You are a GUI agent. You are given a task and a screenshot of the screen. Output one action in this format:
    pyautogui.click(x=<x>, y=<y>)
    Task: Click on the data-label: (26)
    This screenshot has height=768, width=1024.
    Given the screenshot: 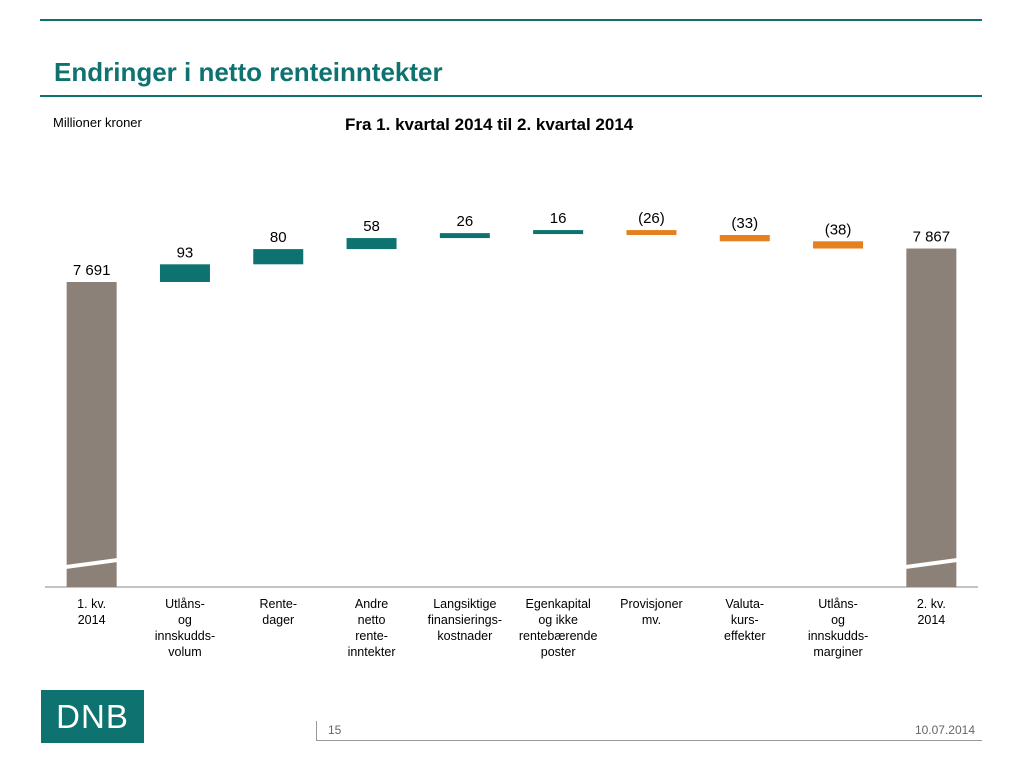 What is the action you would take?
    pyautogui.click(x=651, y=218)
    